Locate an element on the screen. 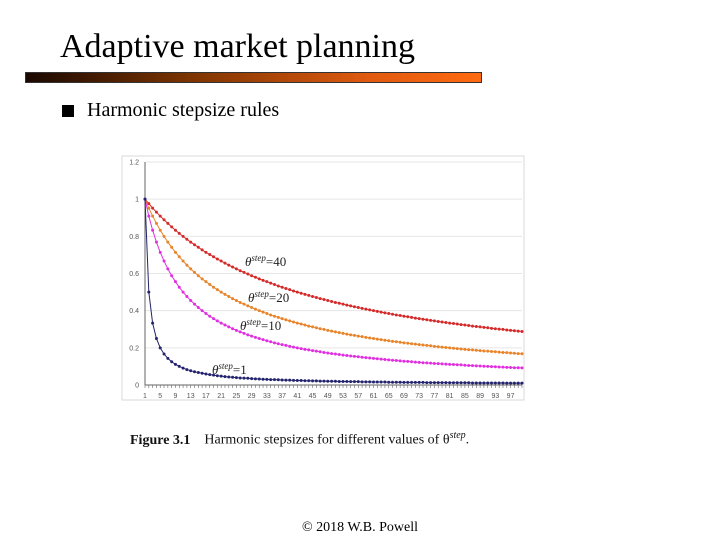 The height and width of the screenshot is (540, 720). x-tick-label: 85 is located at coordinates (465, 396).